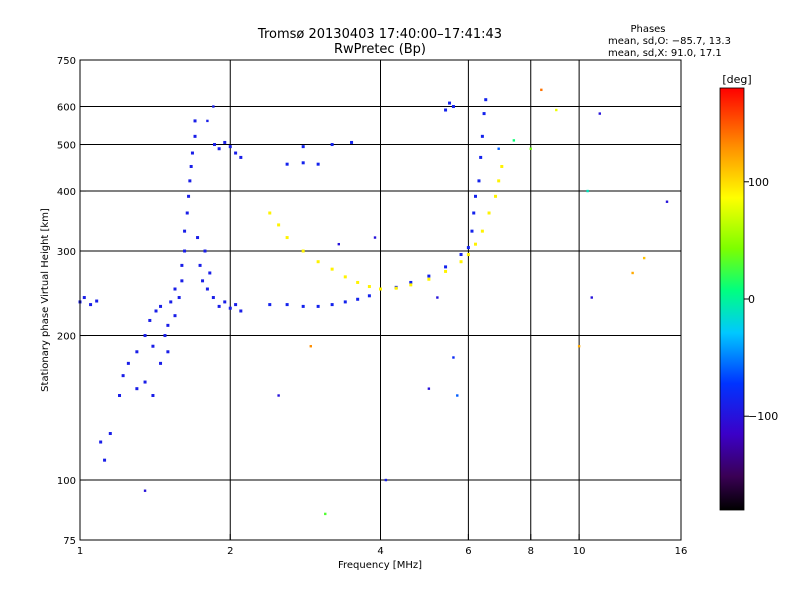 The width and height of the screenshot is (800, 600). I want to click on phases-o-stats: mean, sd,O: −85.7, 13.3, so click(669, 41).